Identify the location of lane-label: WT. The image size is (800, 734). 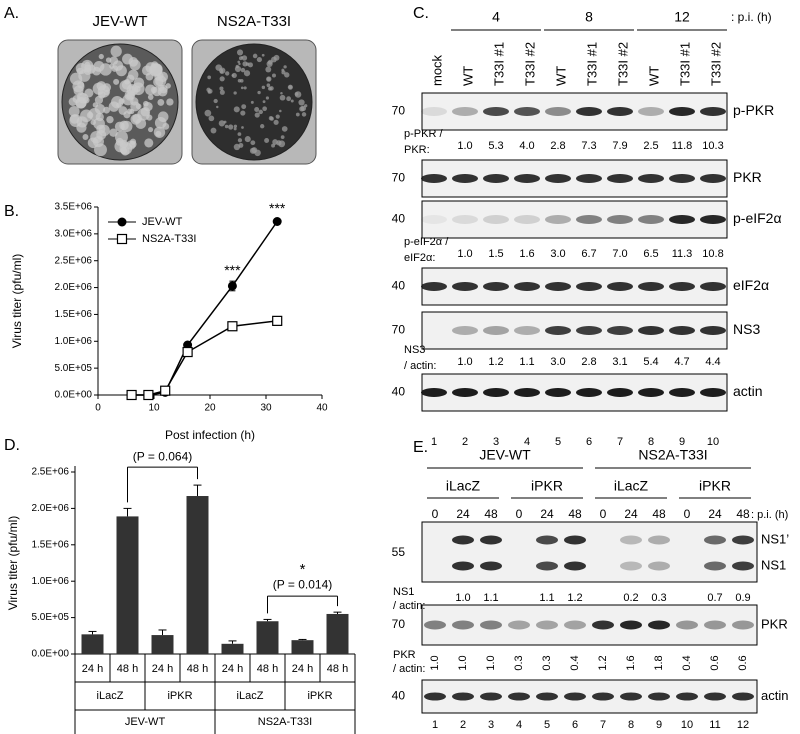
(467, 76).